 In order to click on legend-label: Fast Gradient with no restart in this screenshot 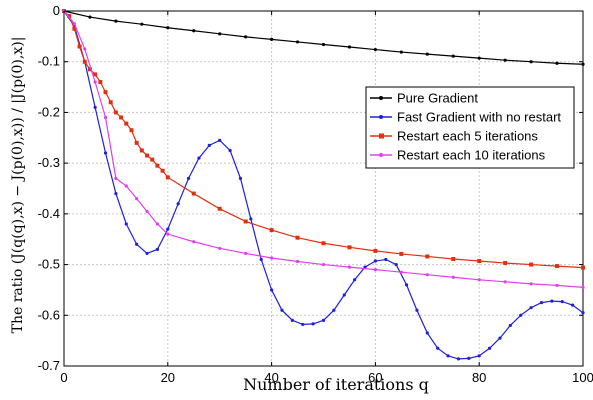, I will do `click(479, 117)`.